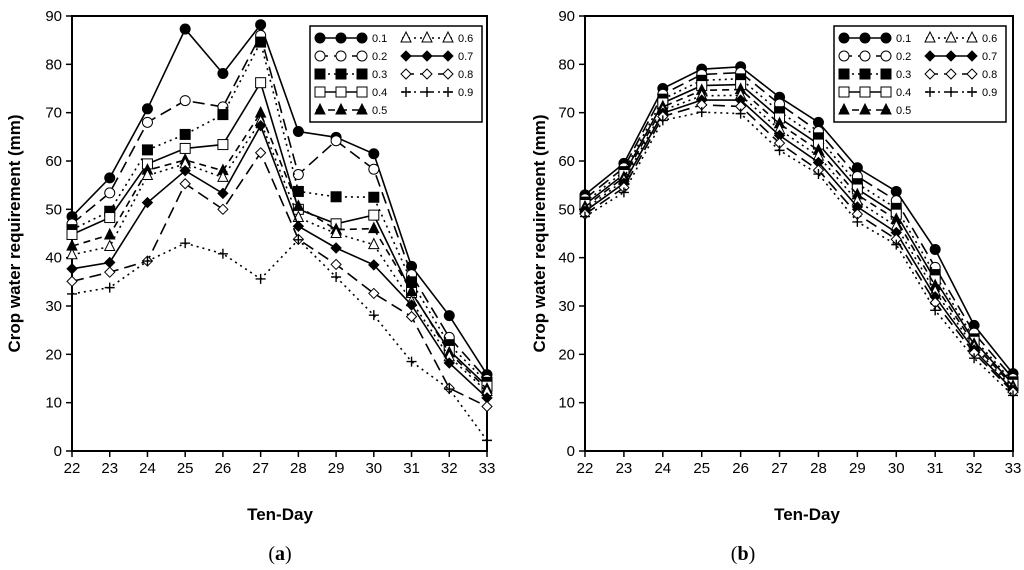 Image resolution: width=1024 pixels, height=570 pixels. What do you see at coordinates (818, 468) in the screenshot?
I see `x-tick-label: 28` at bounding box center [818, 468].